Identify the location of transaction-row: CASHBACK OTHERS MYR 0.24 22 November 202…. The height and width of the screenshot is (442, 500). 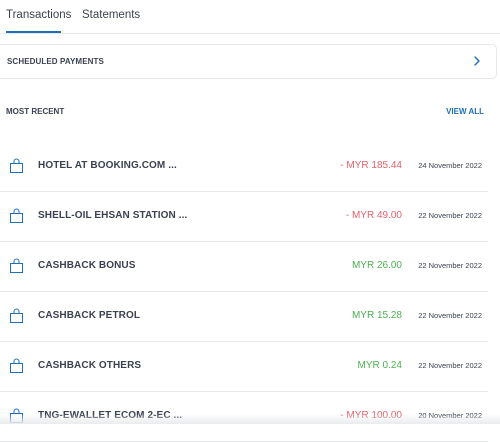
(244, 367).